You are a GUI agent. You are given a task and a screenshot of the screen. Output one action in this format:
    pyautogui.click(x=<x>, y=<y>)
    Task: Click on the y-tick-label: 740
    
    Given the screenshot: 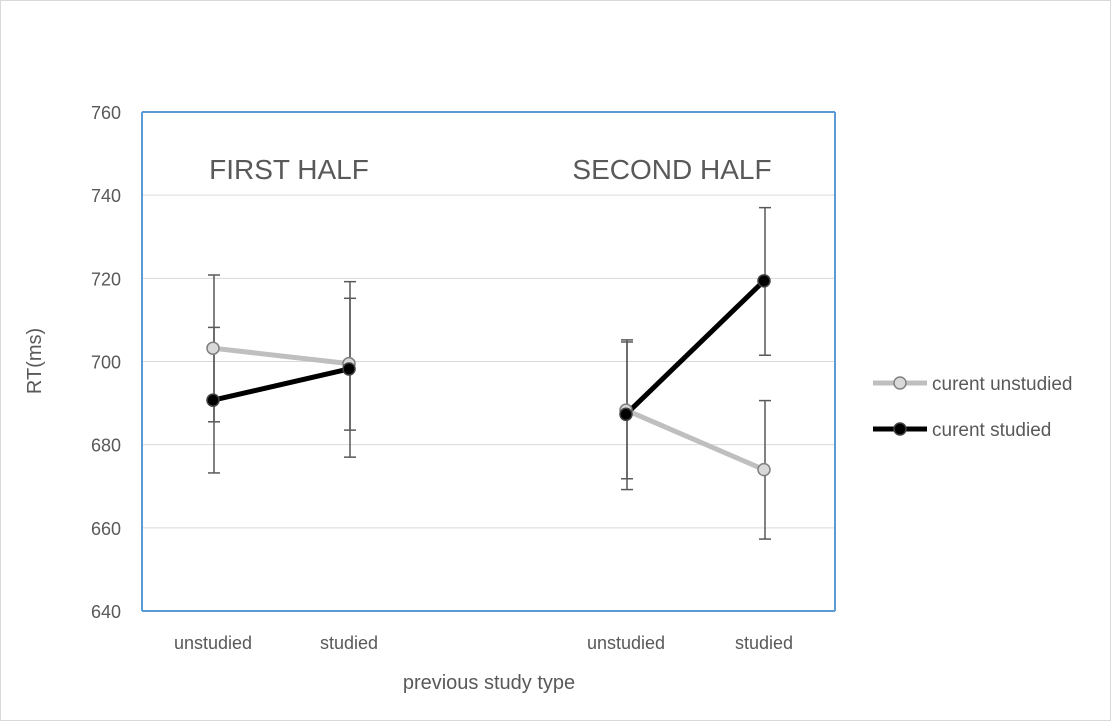 What is the action you would take?
    pyautogui.click(x=106, y=196)
    